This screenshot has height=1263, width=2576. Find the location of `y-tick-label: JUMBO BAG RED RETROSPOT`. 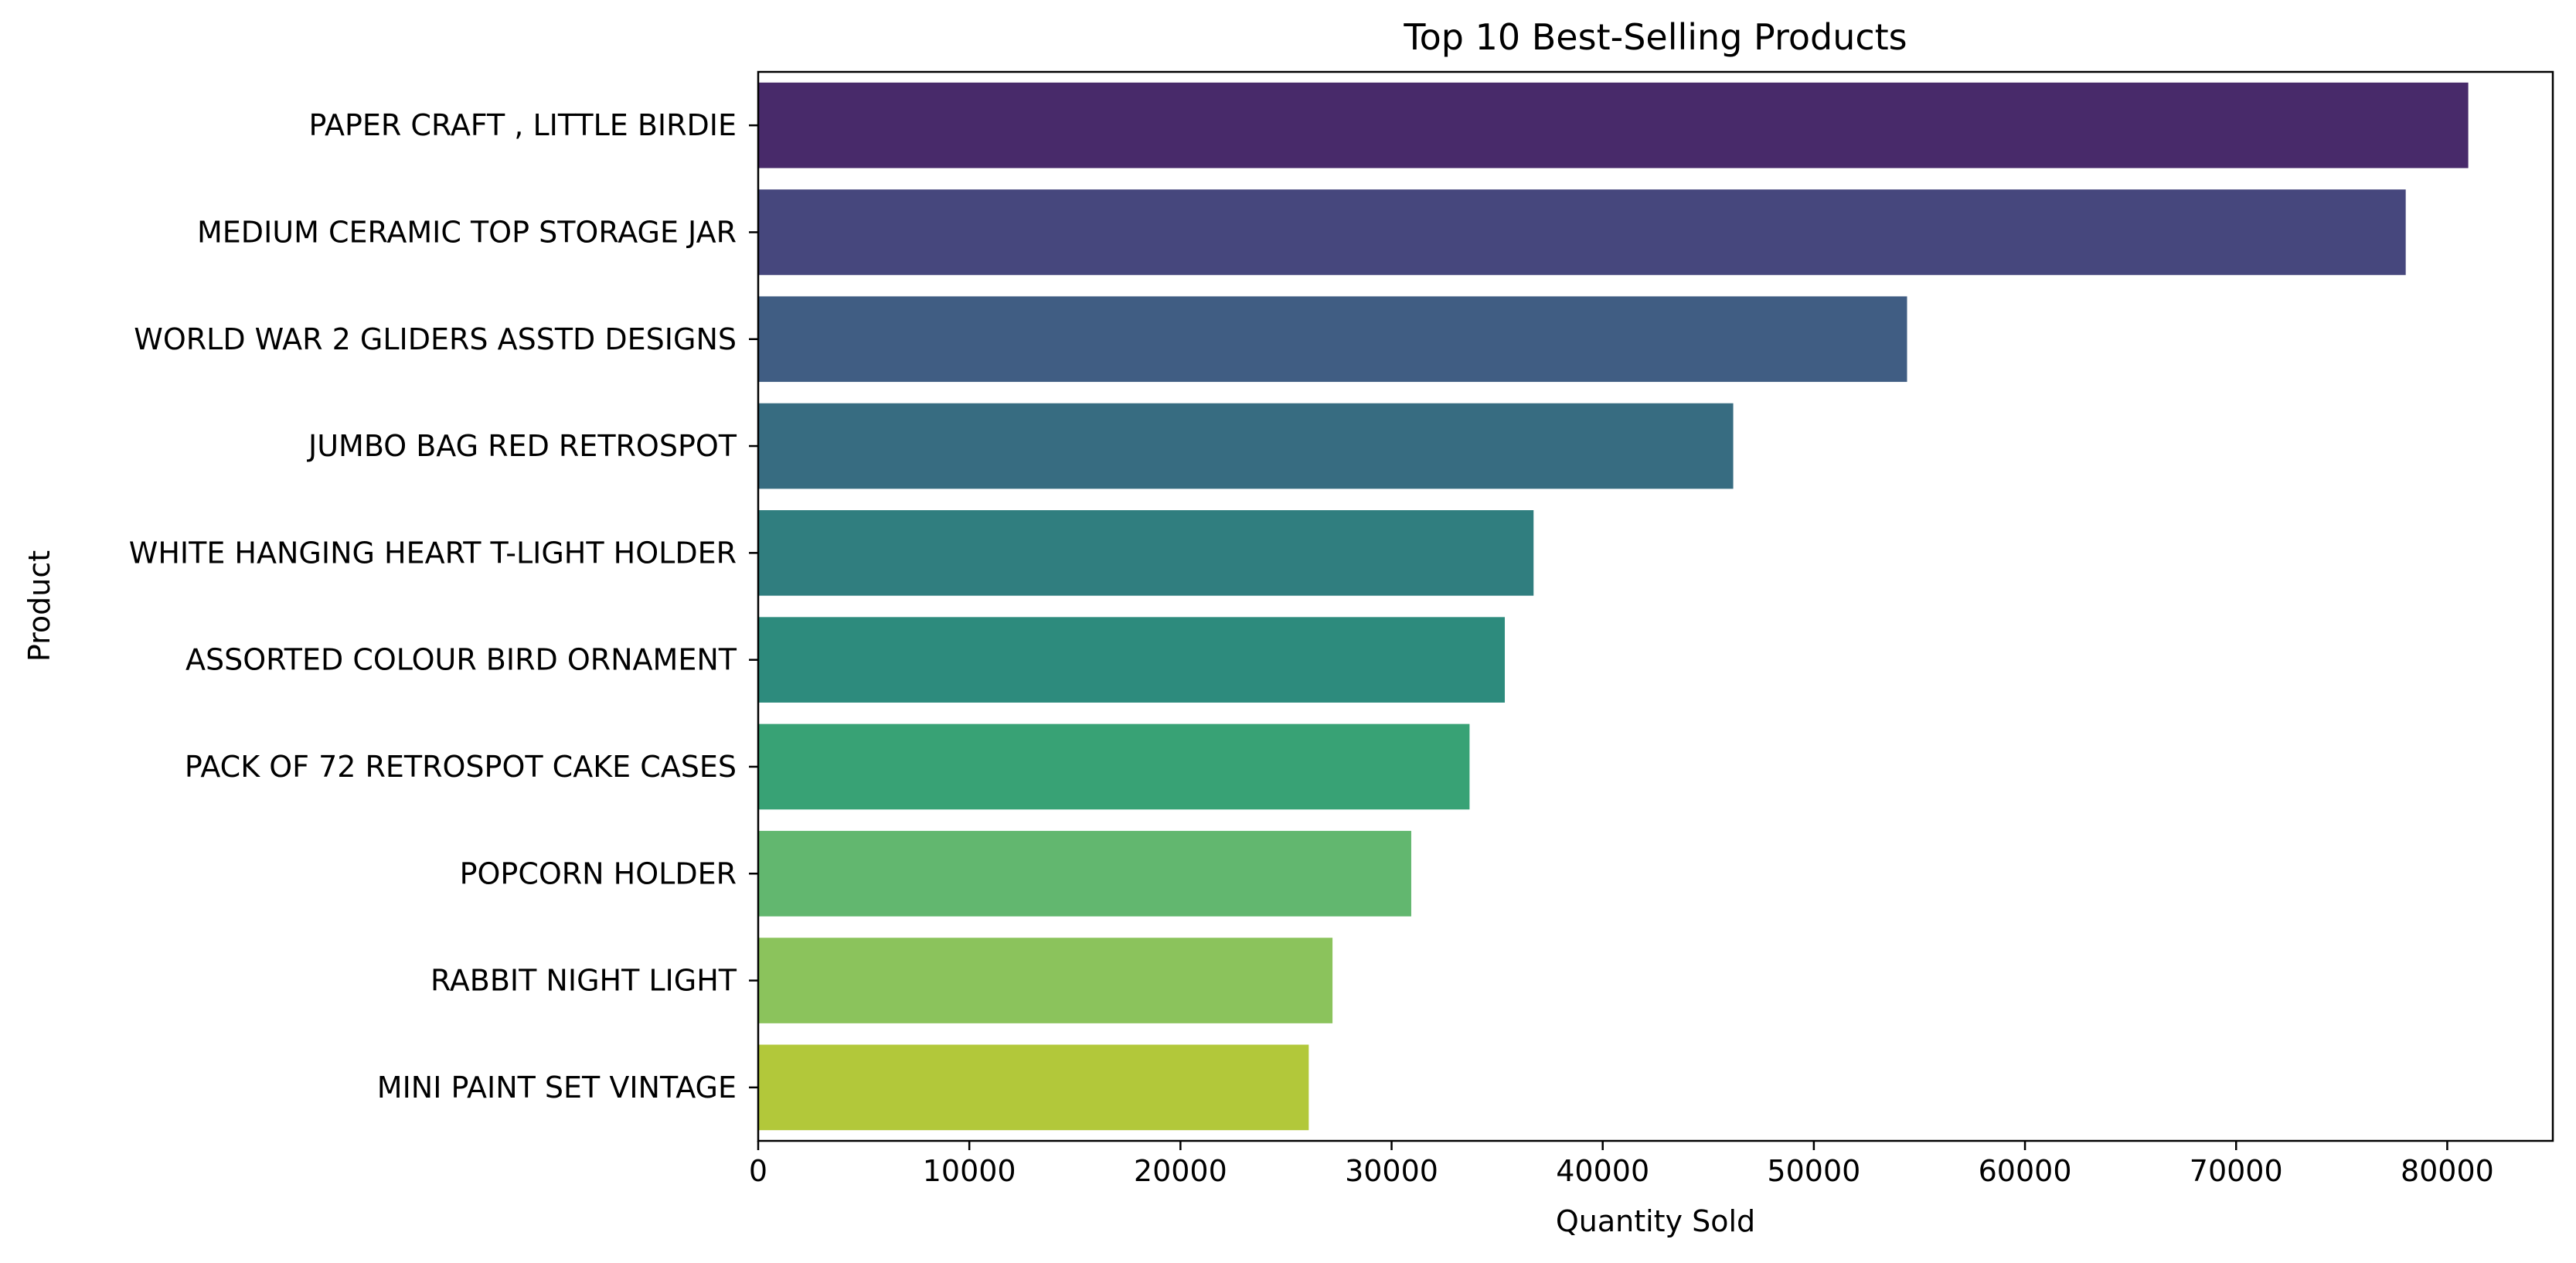

y-tick-label: JUMBO BAG RED RETROSPOT is located at coordinates (522, 446).